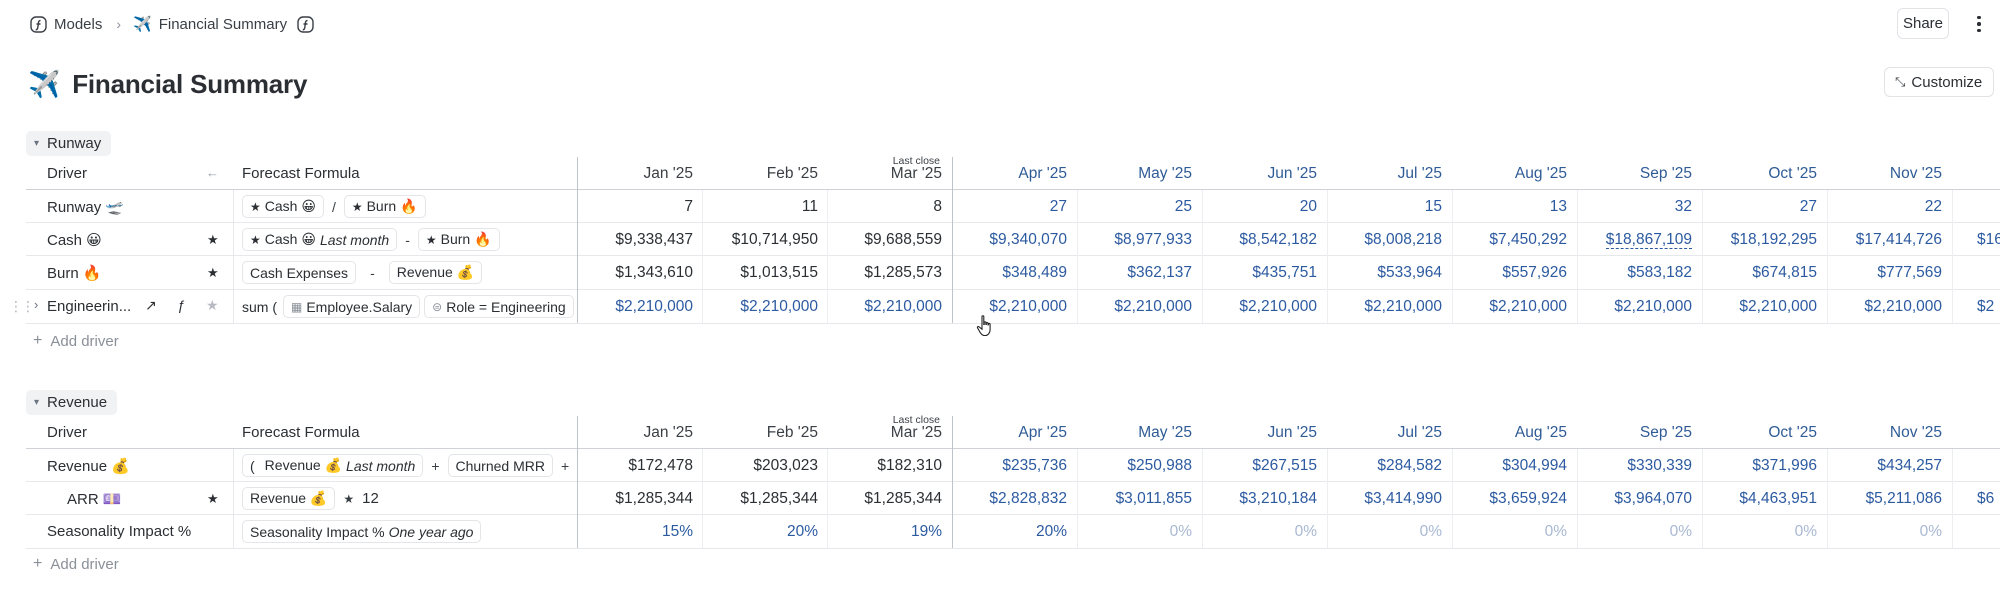  Describe the element at coordinates (926, 531) in the screenshot. I see `value-cell: 19%` at that location.